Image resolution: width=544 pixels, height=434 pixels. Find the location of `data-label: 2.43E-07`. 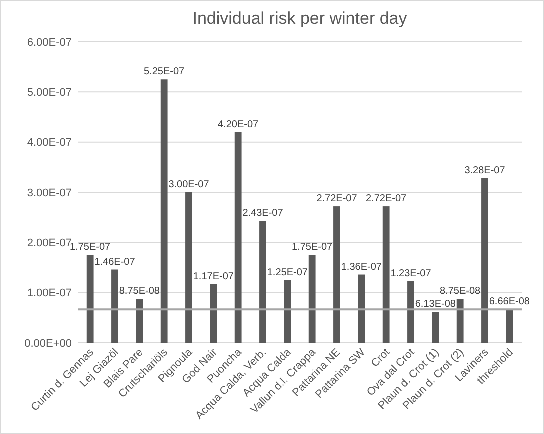

data-label: 2.43E-07 is located at coordinates (263, 214).